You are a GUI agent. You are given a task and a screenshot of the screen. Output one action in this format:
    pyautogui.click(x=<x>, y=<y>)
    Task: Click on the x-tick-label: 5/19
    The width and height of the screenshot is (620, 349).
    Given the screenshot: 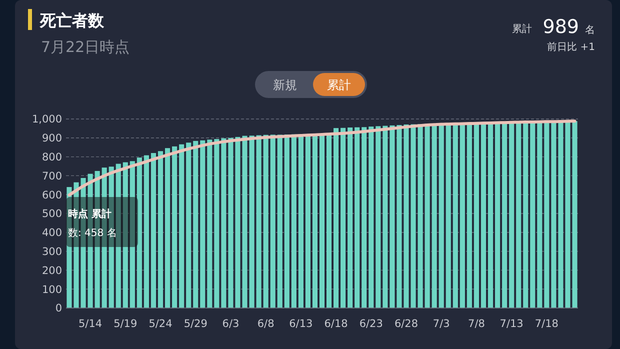 What is the action you would take?
    pyautogui.click(x=126, y=324)
    